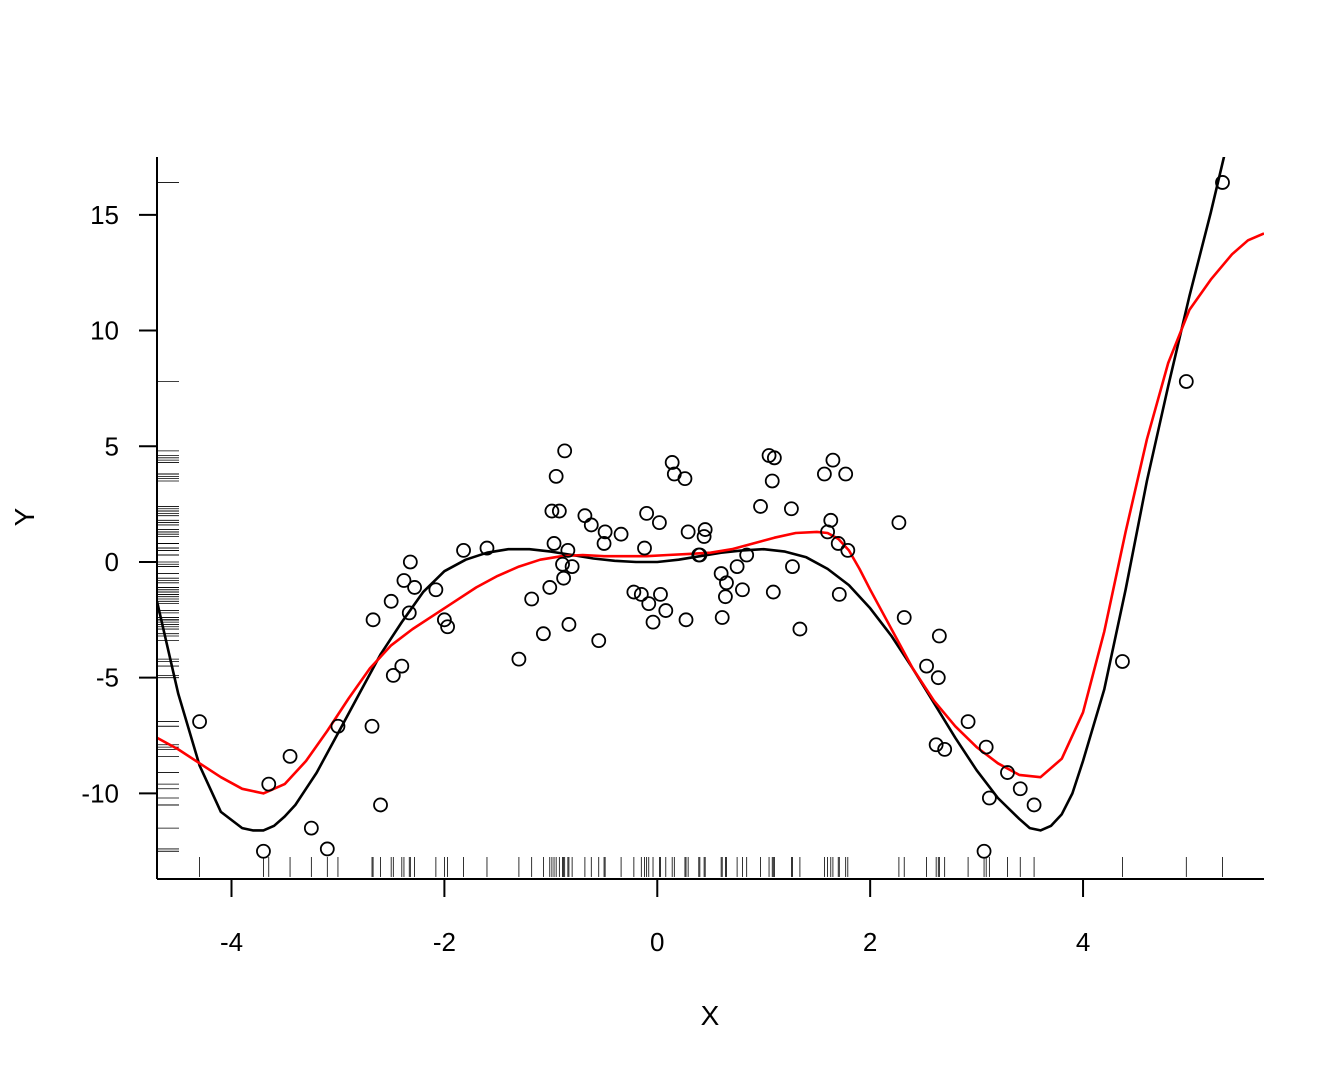 The image size is (1344, 1075). Describe the element at coordinates (107, 678) in the screenshot. I see `y-tick-label: -5` at that location.